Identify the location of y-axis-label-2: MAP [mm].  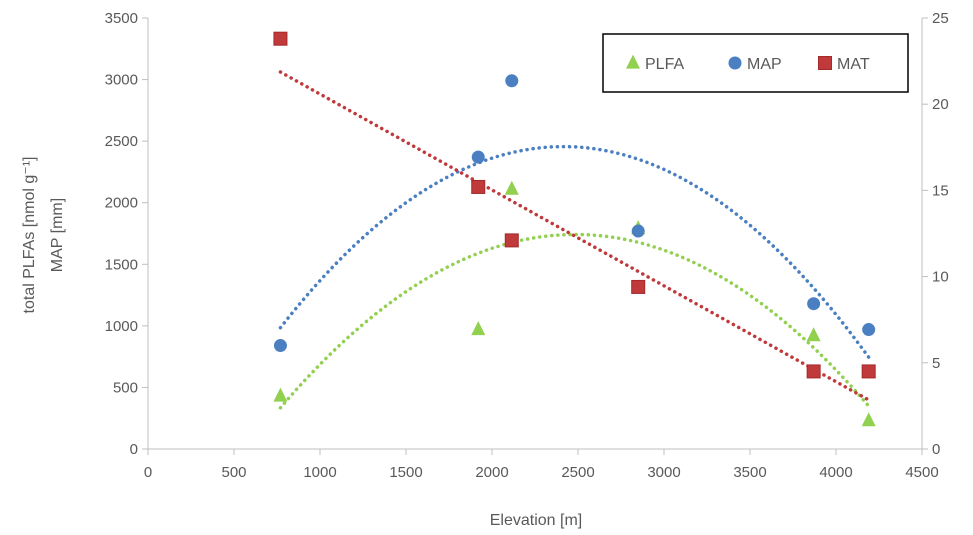
(57, 235).